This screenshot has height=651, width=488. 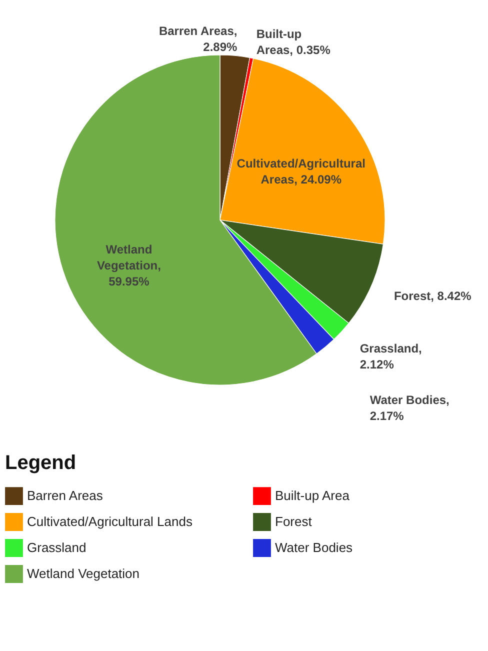 I want to click on legend-label: Water Bodies, so click(x=314, y=547).